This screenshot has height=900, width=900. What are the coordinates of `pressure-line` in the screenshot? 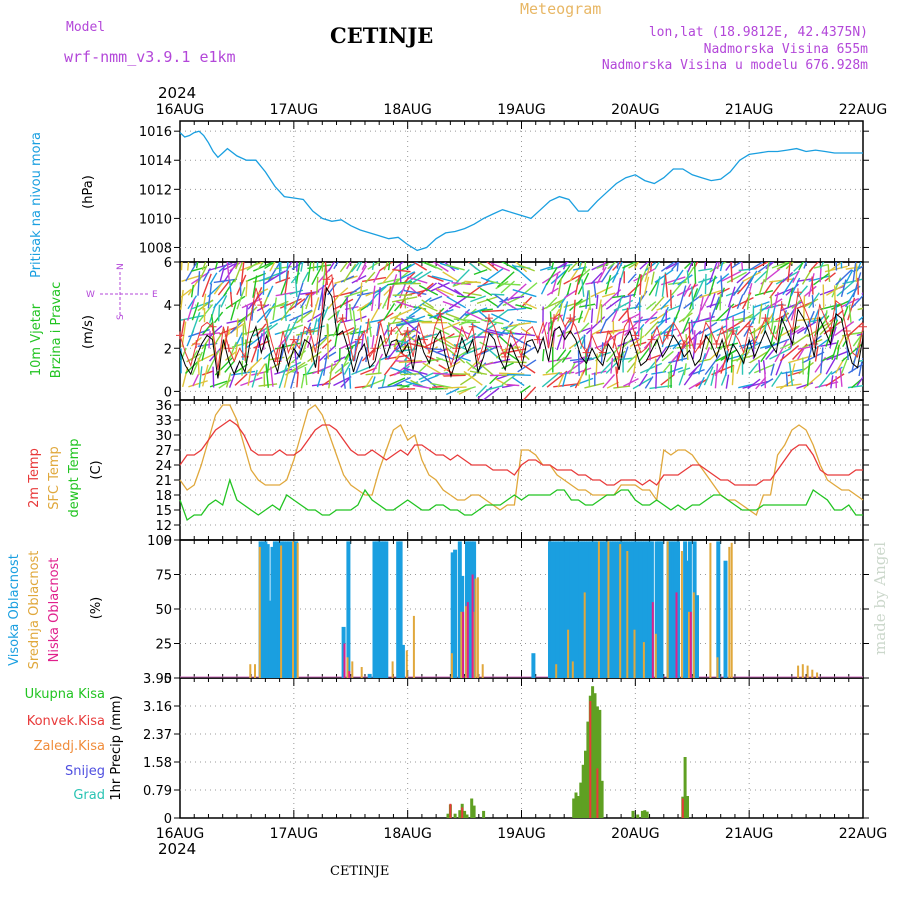 It's located at (521, 191).